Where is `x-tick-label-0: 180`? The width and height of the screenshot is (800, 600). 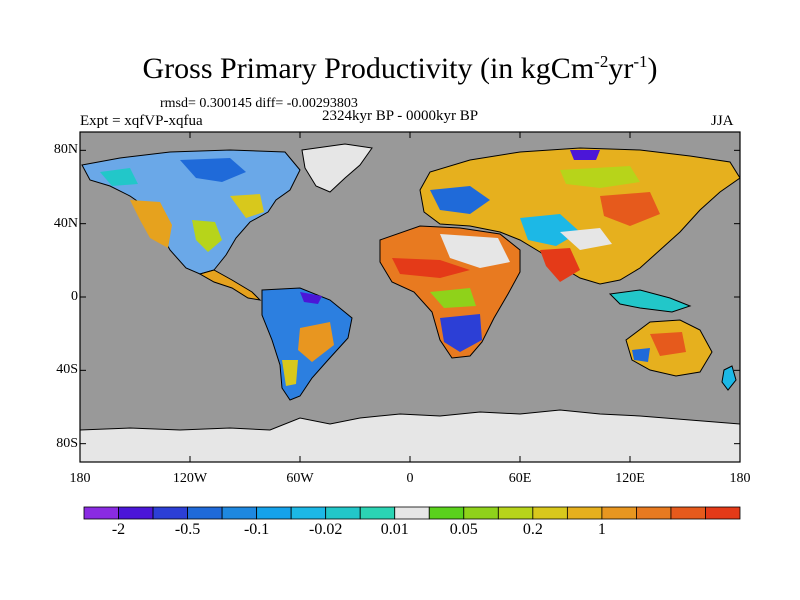 x-tick-label-0: 180 is located at coordinates (80, 478).